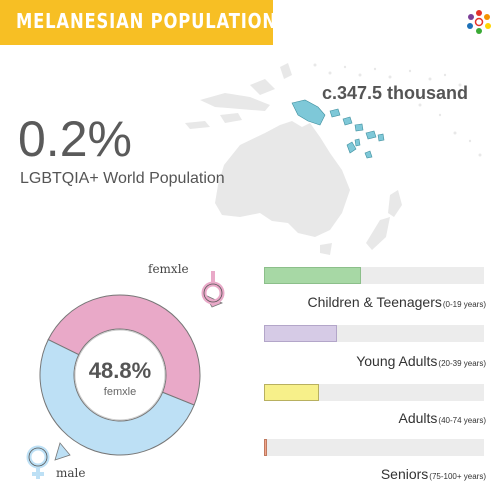 The width and height of the screenshot is (500, 500). I want to click on age-bar-label: Adults(40-74 years), so click(443, 418).